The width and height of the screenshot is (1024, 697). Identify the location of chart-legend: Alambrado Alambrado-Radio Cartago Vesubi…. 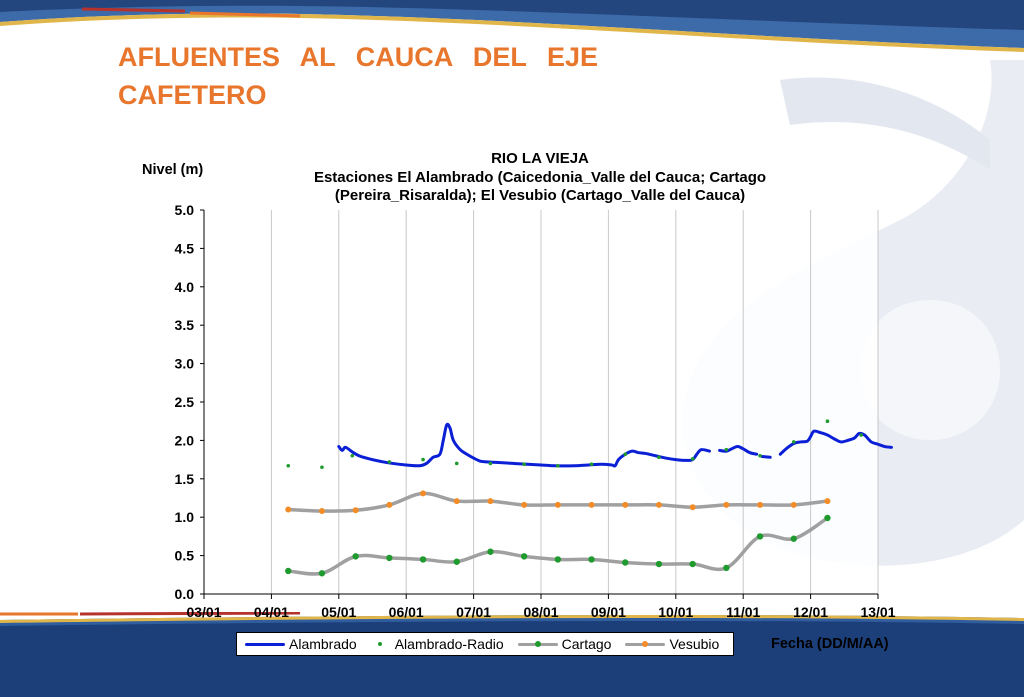
(485, 644).